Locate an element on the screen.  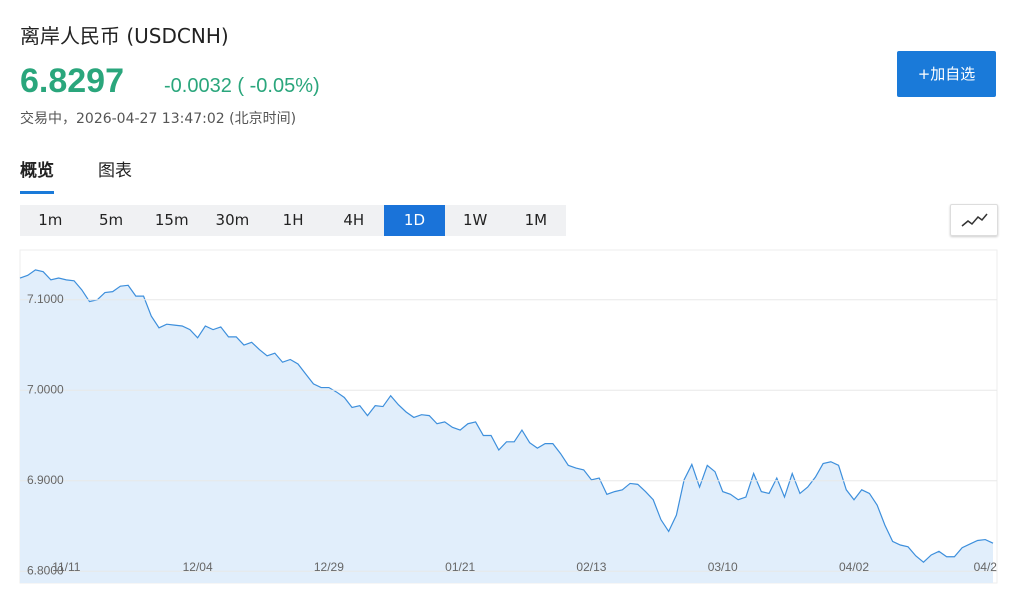
y-tick-label: 7.1000 is located at coordinates (45, 299).